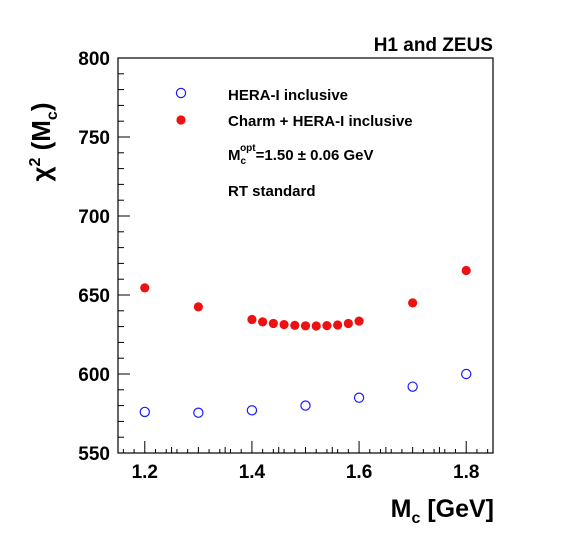 This screenshot has width=567, height=544. I want to click on scheme-annotation: RT standard, so click(272, 191).